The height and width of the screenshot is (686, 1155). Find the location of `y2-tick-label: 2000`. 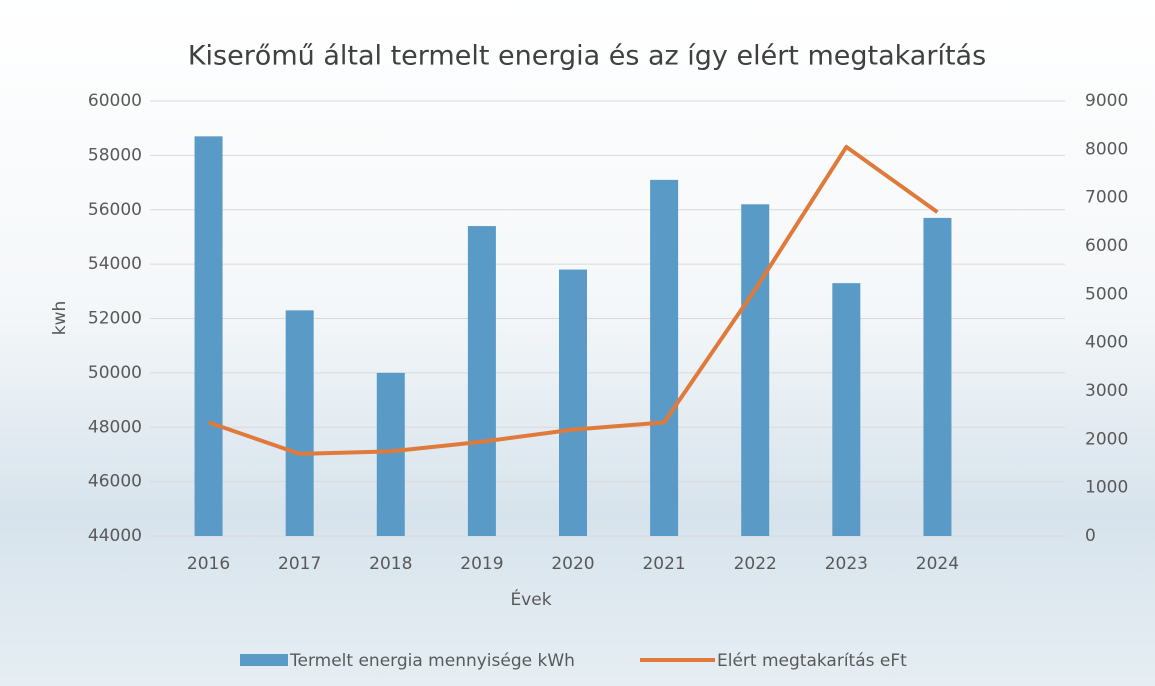

y2-tick-label: 2000 is located at coordinates (1106, 439).